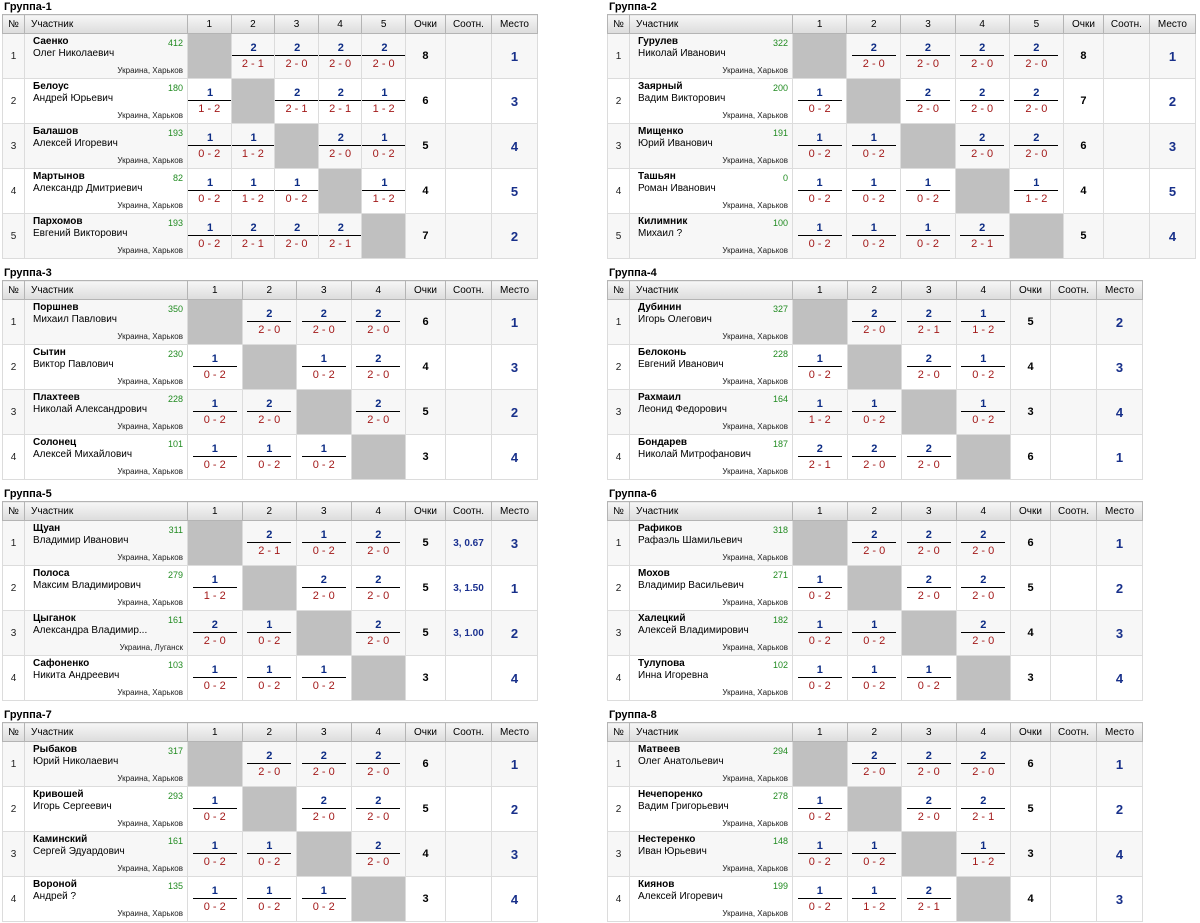 This screenshot has height=923, width=1200. Describe the element at coordinates (681, 761) in the screenshot. I see `player-full-name: Олег Анатольевич` at that location.